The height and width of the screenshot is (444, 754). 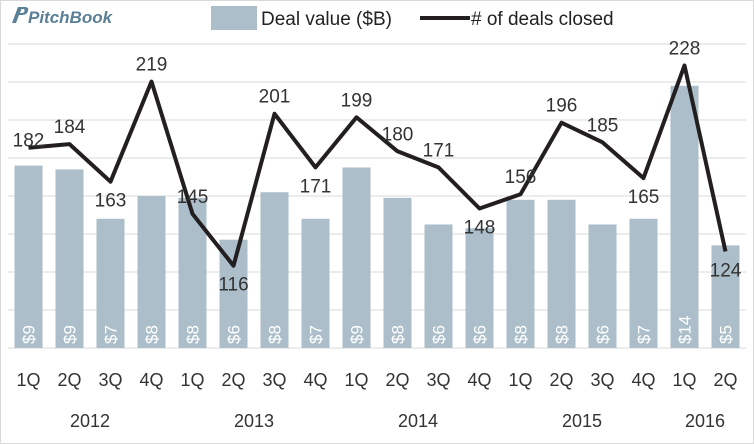 I want to click on deal-value-label: $14, so click(x=685, y=330).